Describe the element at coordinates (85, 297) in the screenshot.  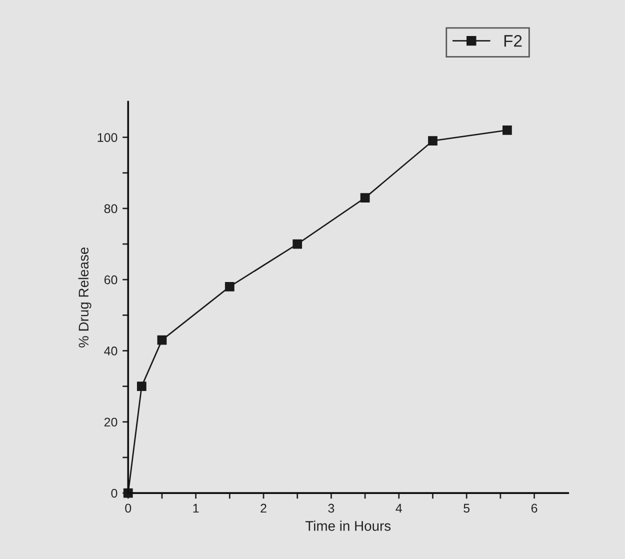
I see `y-axis-title: % Drug Release` at that location.